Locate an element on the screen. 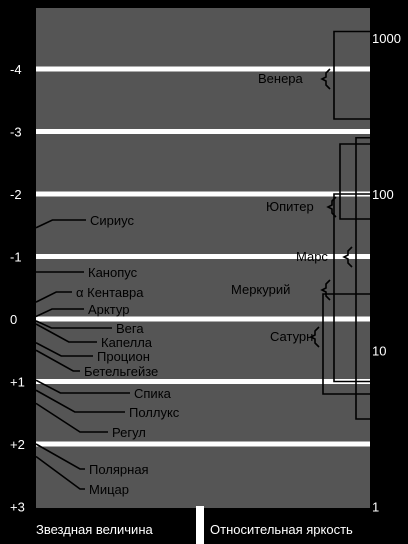  magnitude-tick-label: +2 is located at coordinates (17, 444).